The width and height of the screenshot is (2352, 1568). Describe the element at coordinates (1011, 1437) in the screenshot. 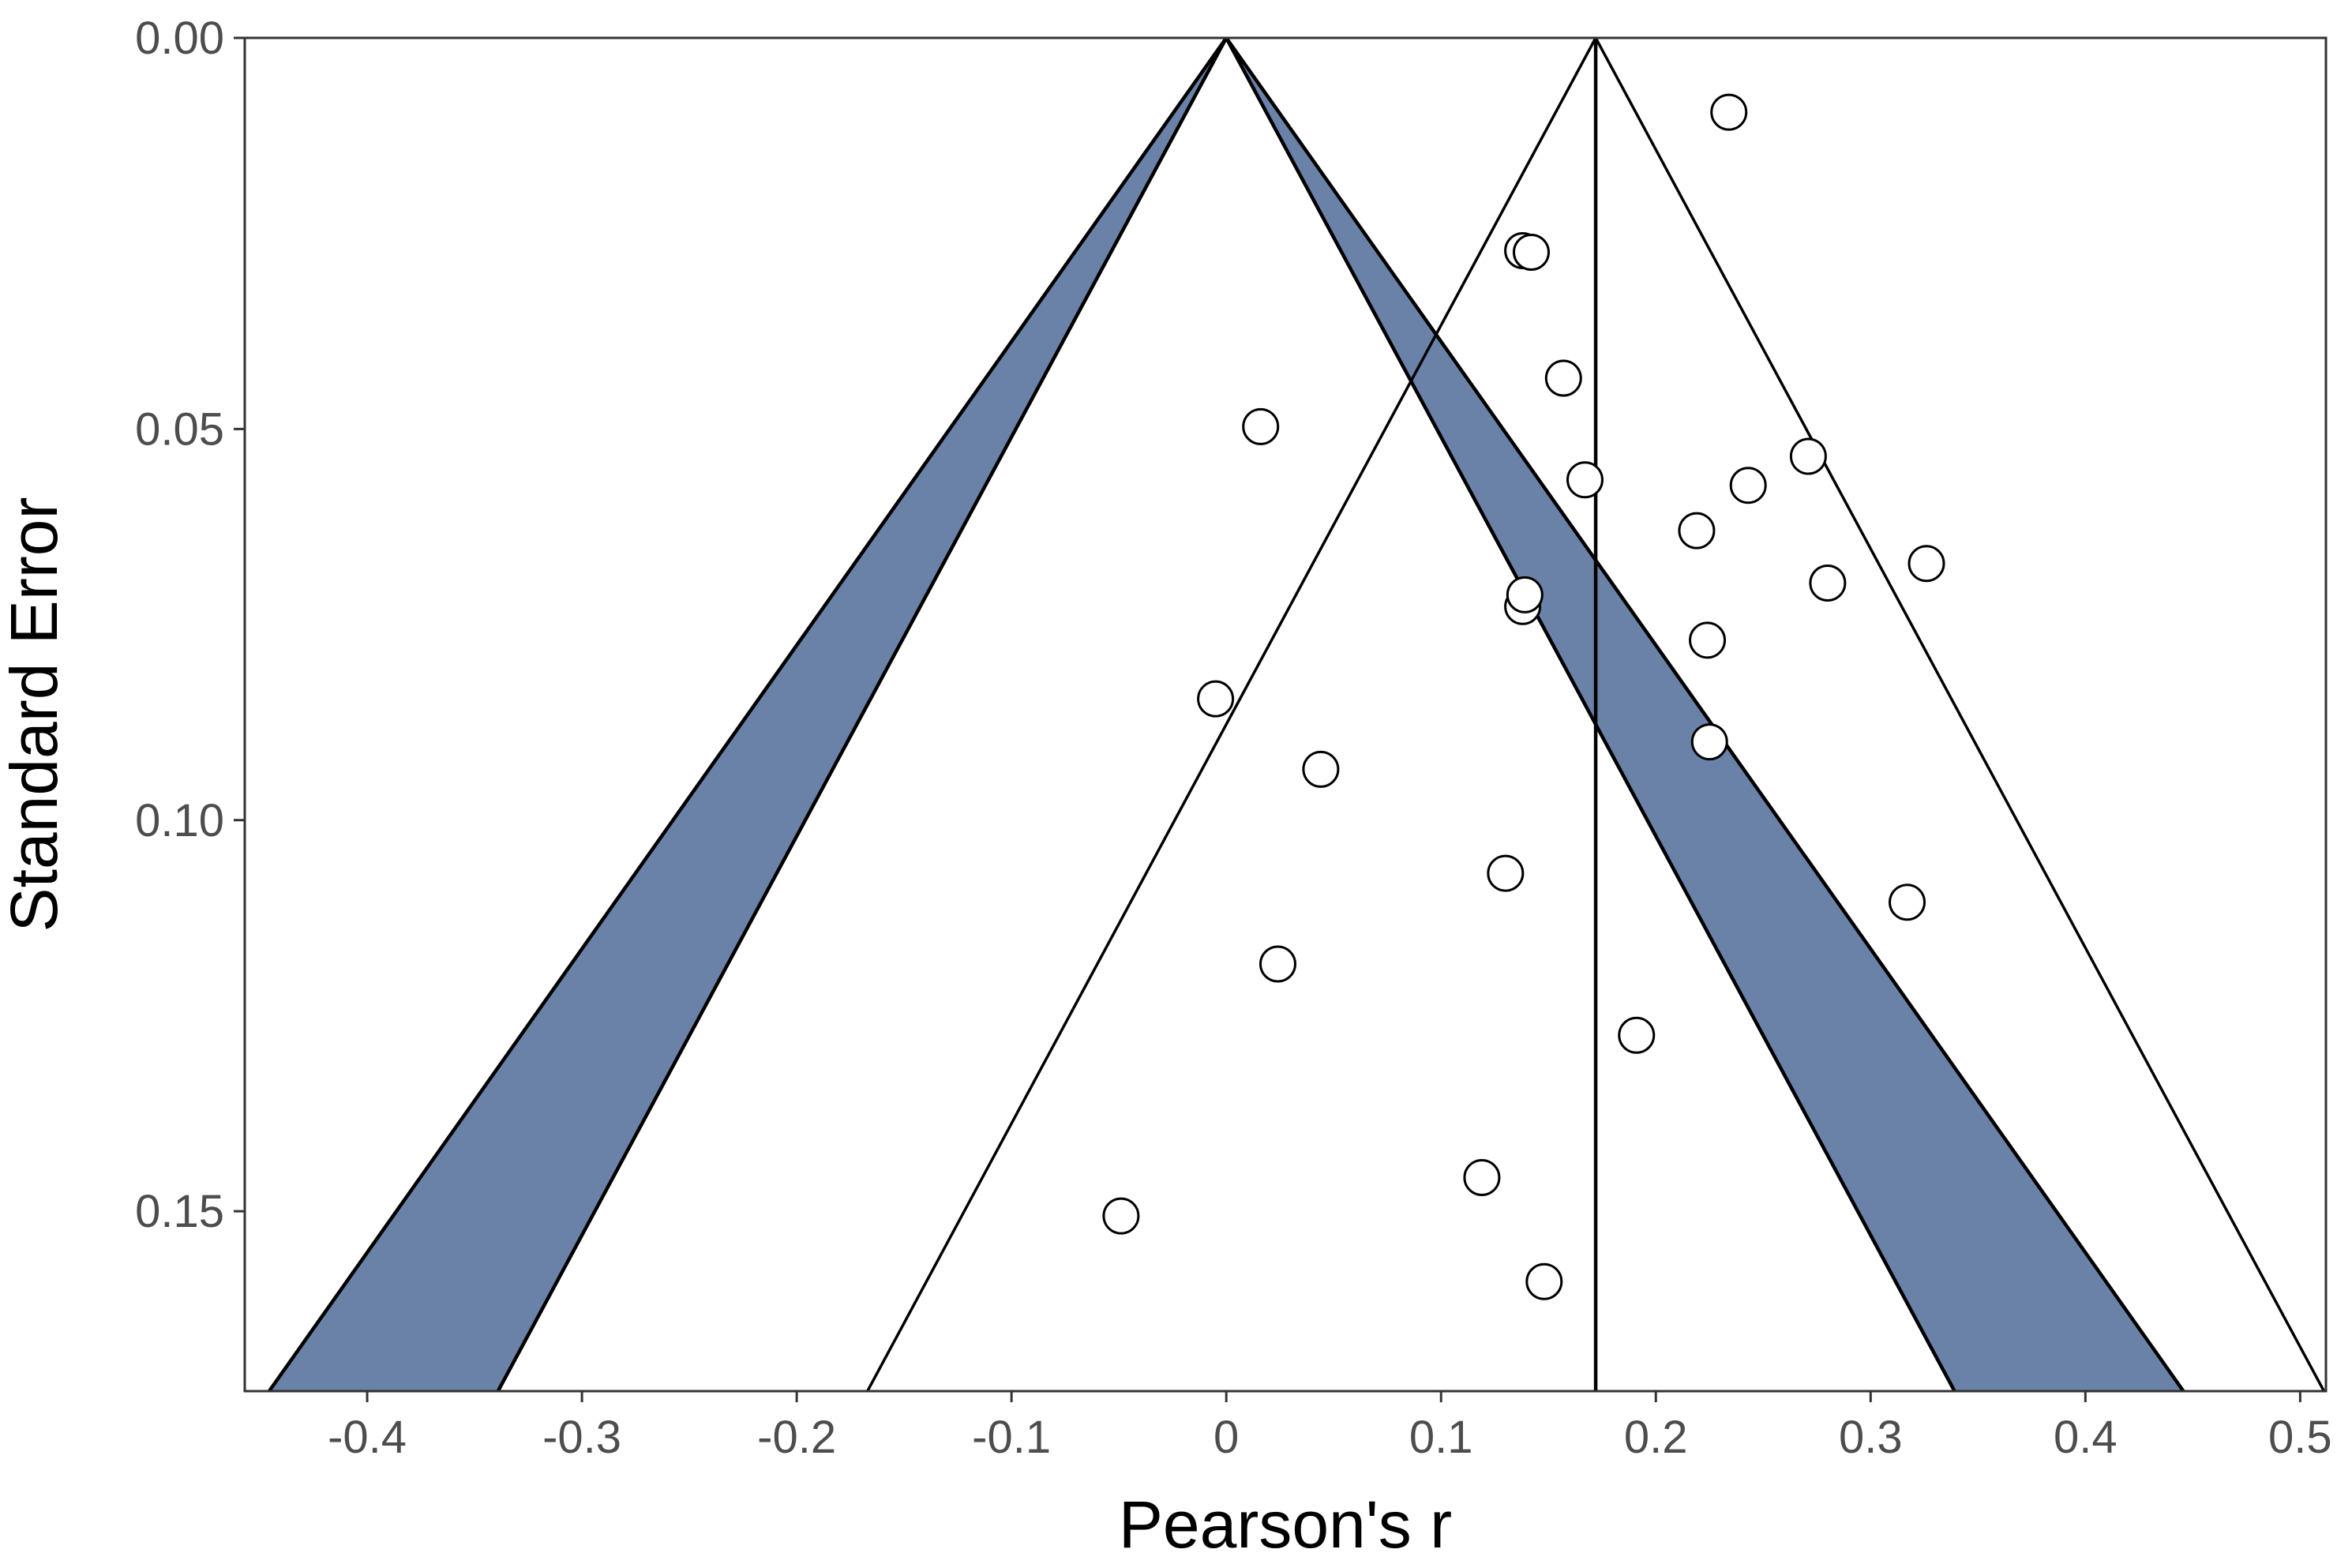

I see `x-tick-label: -0.1` at that location.